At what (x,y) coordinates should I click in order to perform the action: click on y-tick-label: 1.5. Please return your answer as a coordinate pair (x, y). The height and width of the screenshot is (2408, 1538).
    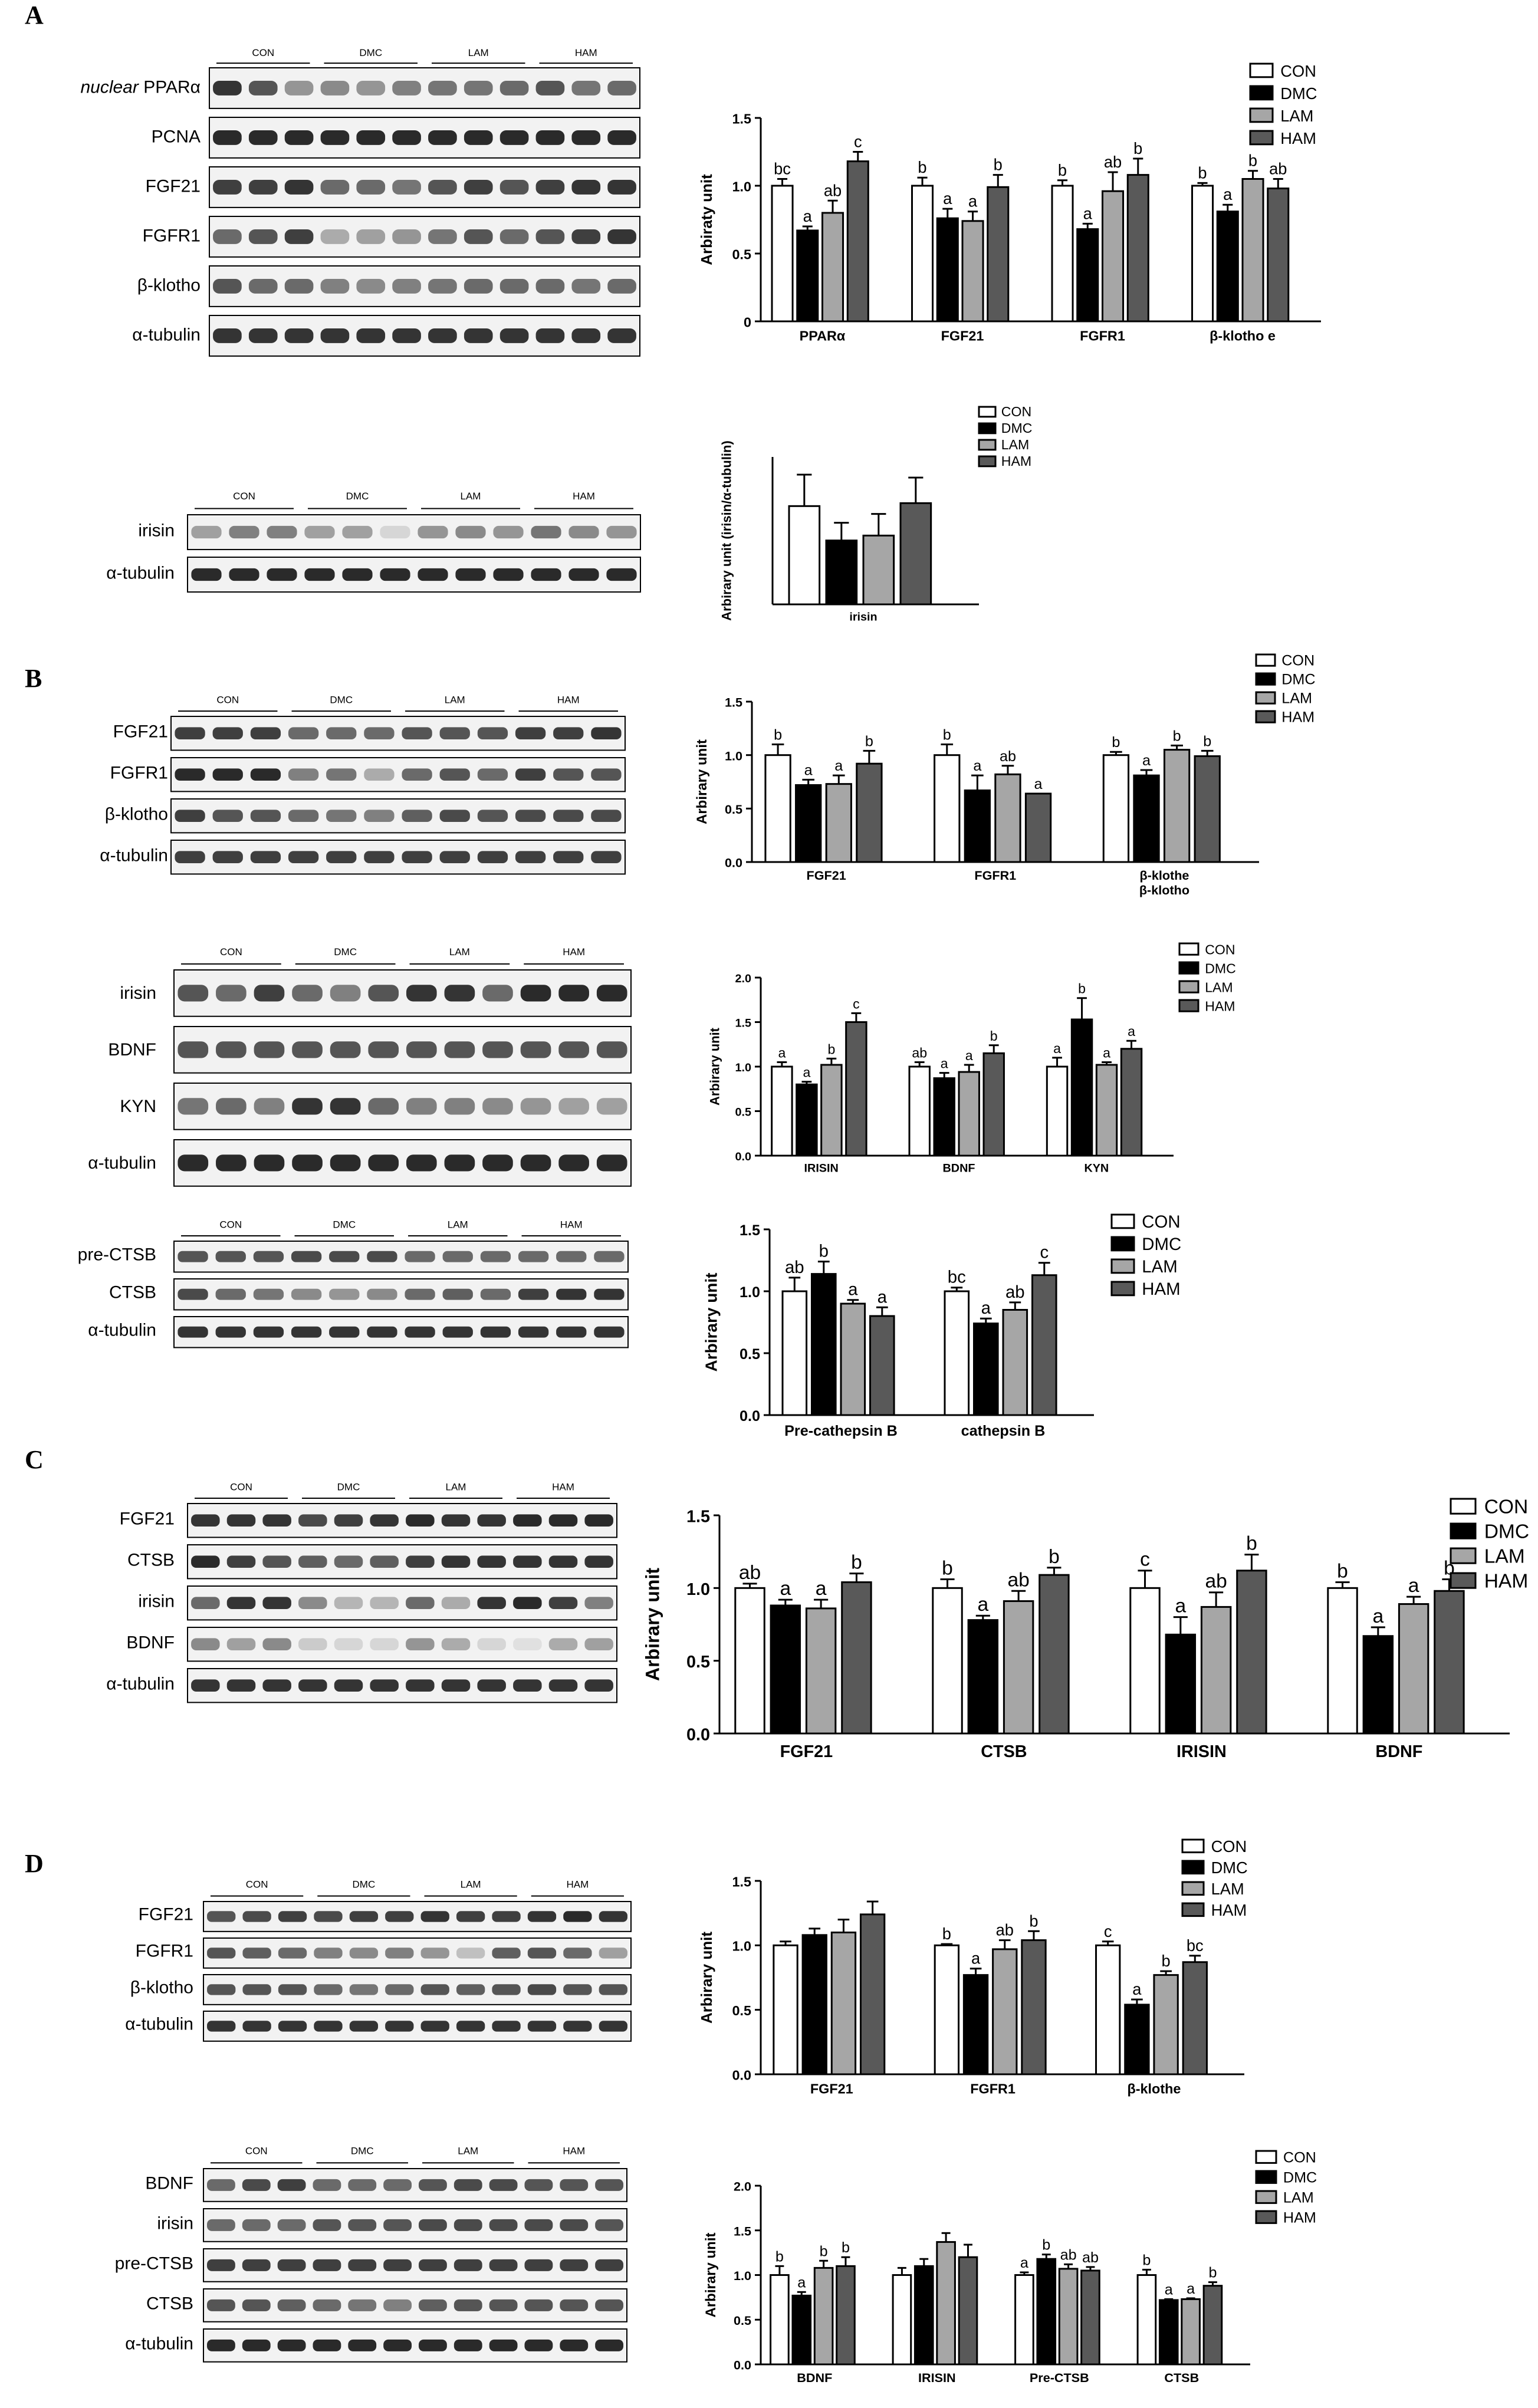
    Looking at the image, I should click on (743, 1023).